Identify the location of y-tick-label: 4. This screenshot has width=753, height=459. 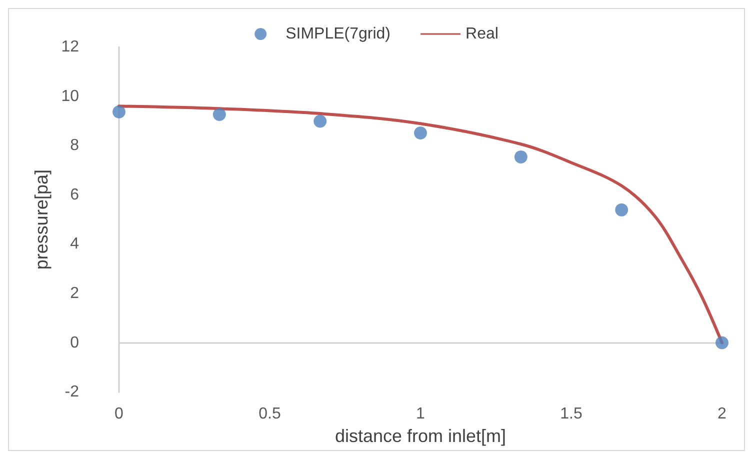
(75, 244).